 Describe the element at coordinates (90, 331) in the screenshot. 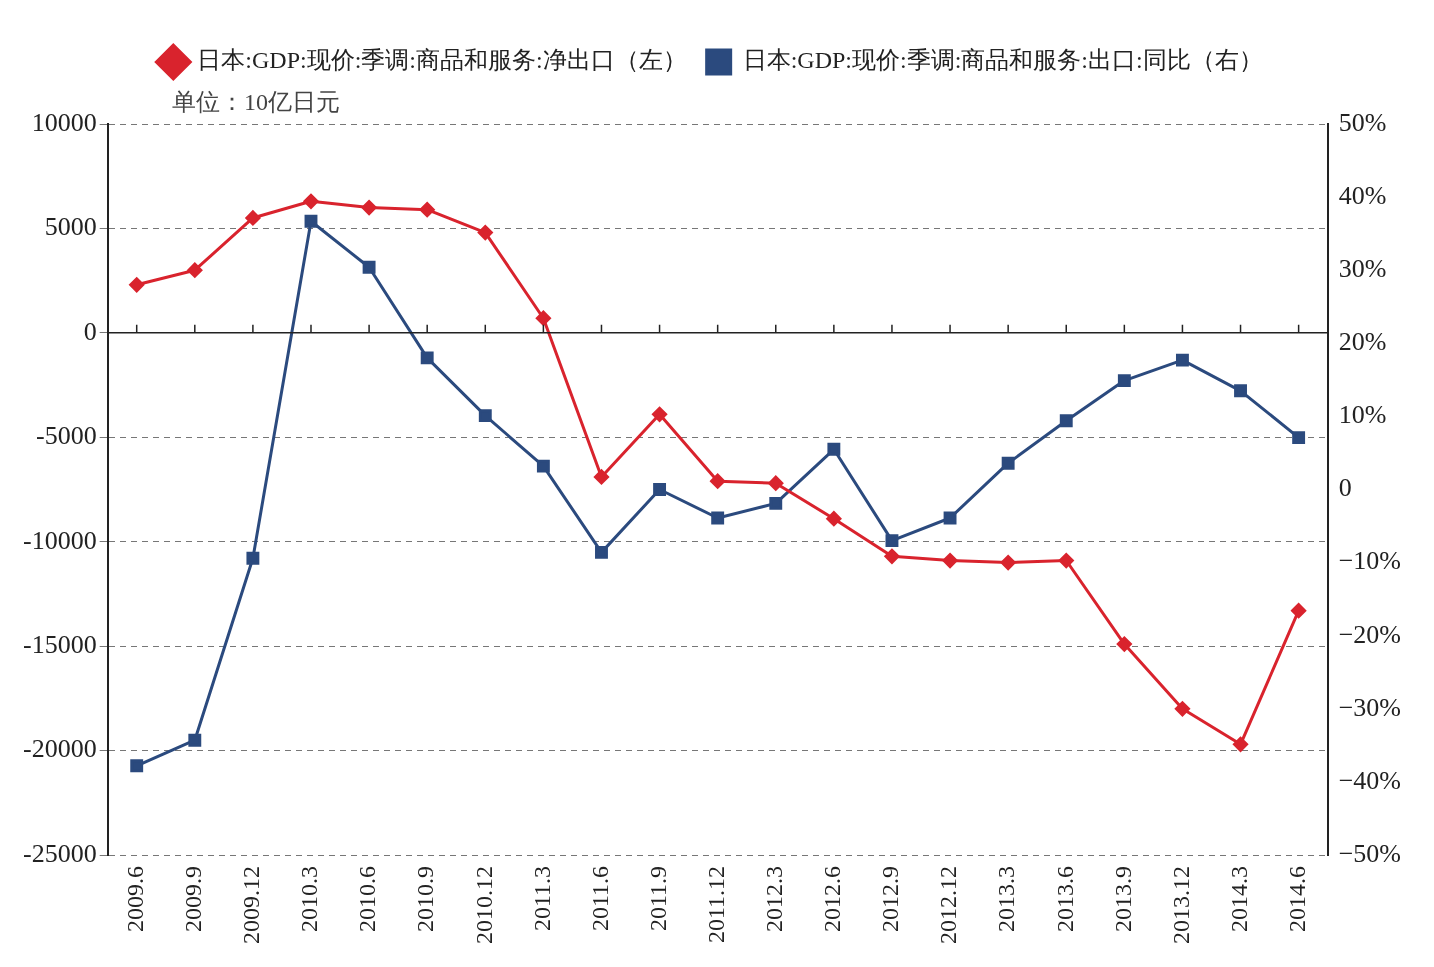

I see `y-tick-label: 0` at that location.